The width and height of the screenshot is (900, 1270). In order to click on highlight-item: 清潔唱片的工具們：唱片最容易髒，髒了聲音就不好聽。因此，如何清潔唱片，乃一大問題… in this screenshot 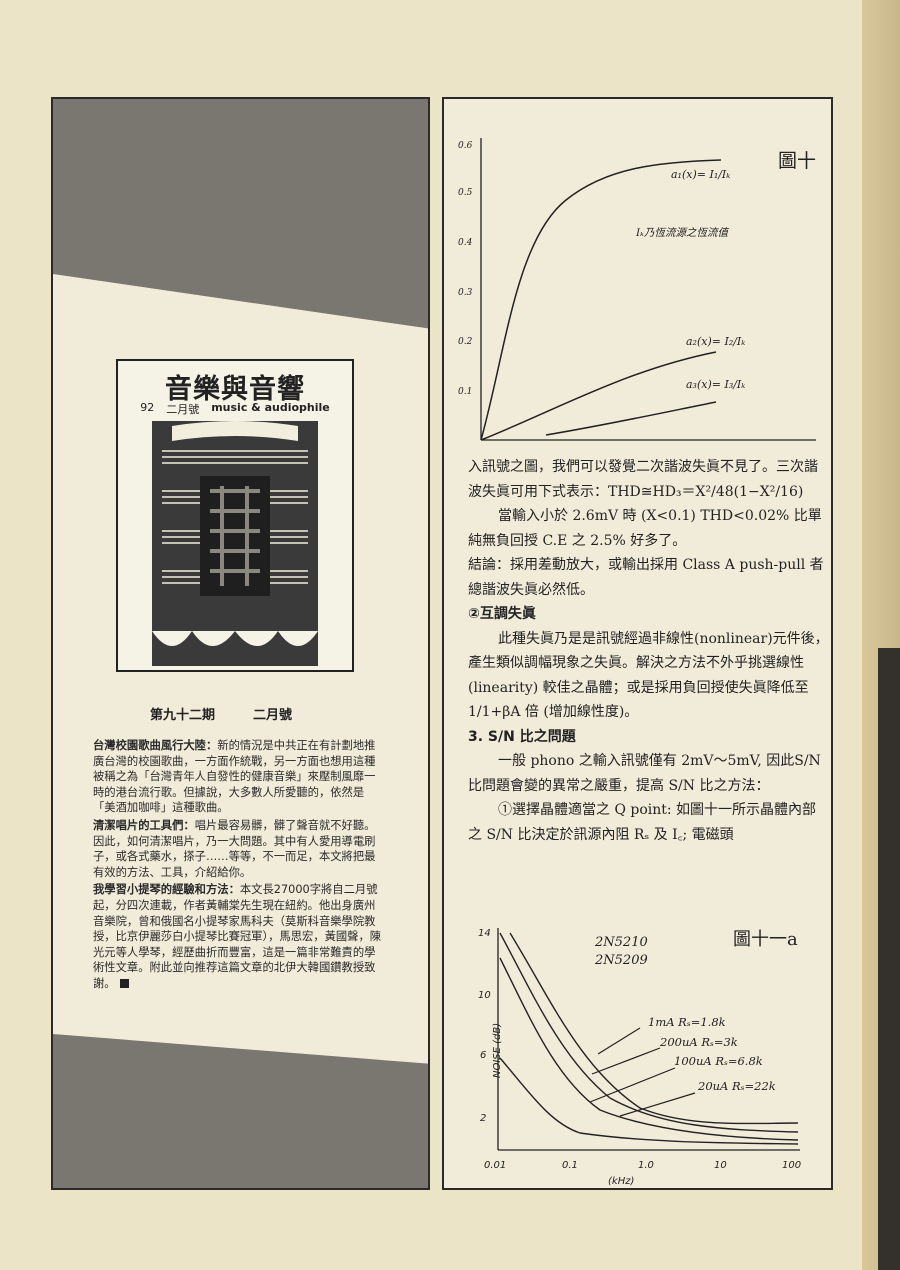, I will do `click(238, 849)`.